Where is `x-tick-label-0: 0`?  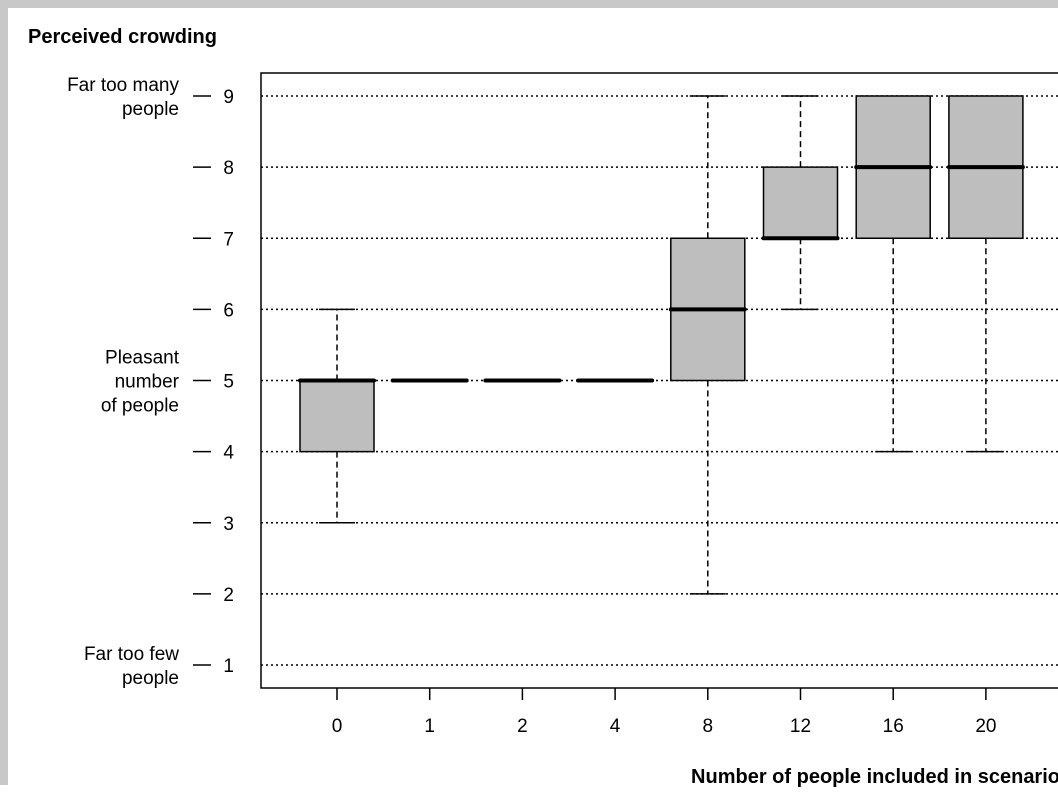 x-tick-label-0: 0 is located at coordinates (337, 726).